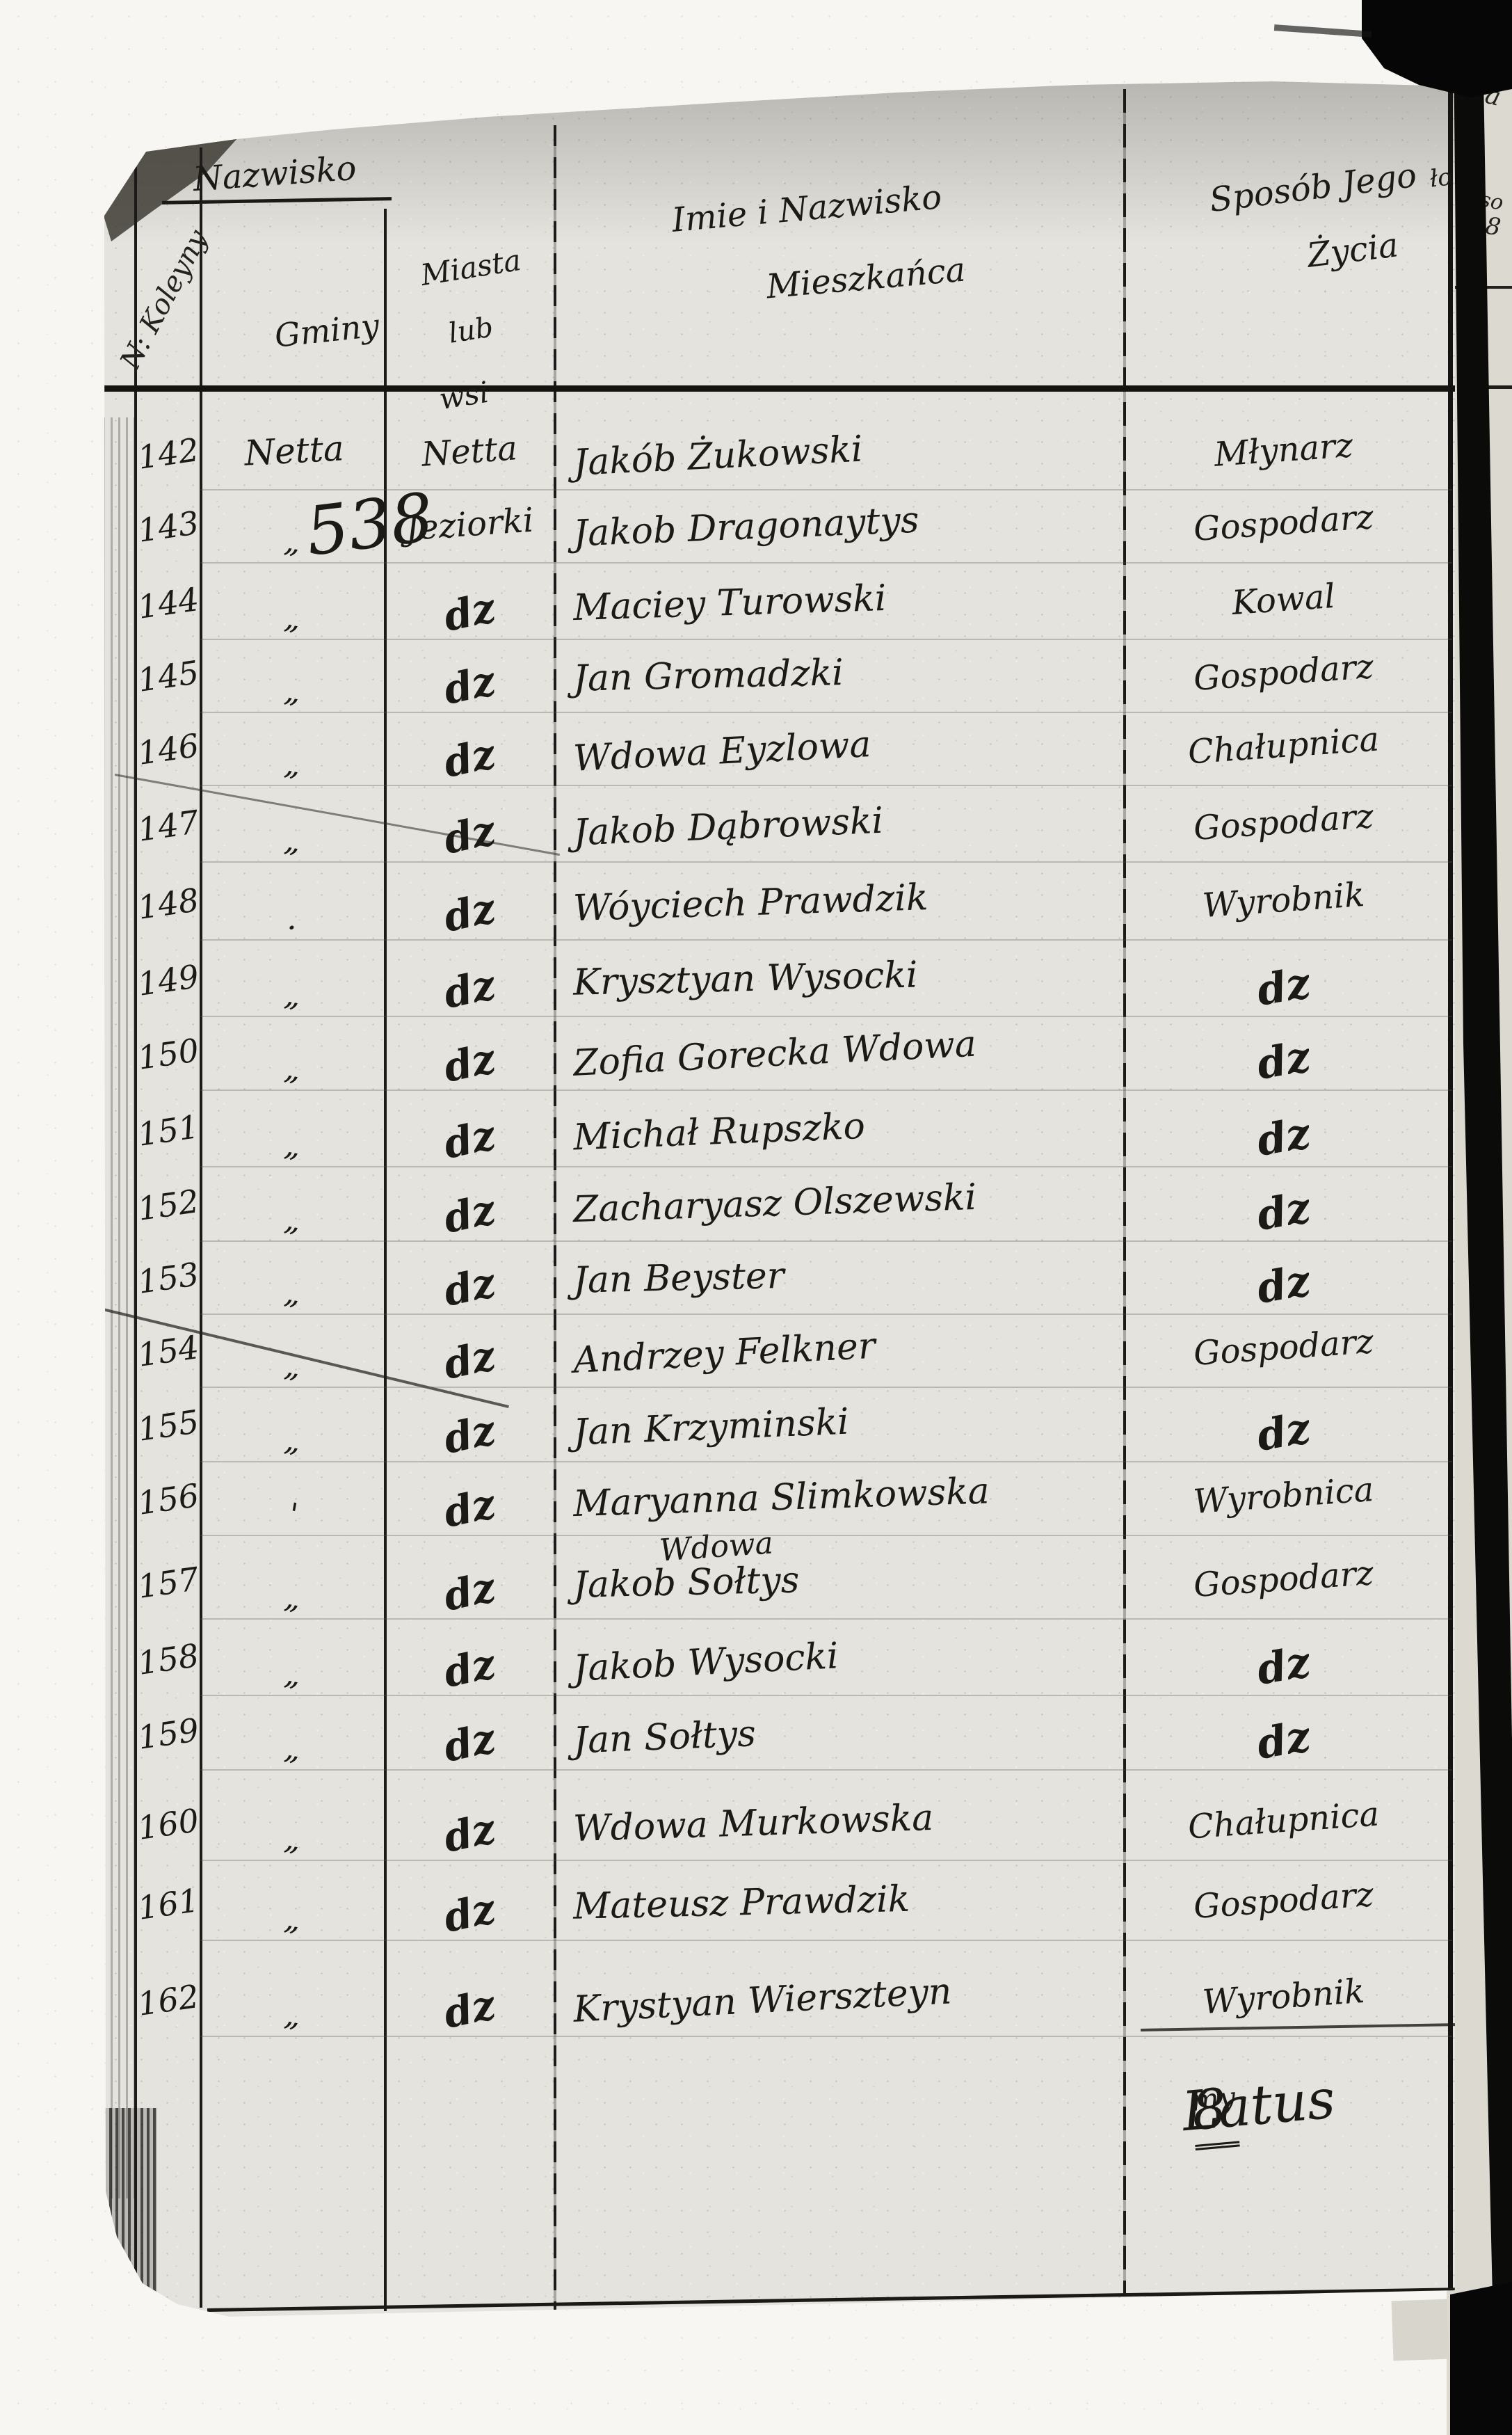  Describe the element at coordinates (780, 1743) in the screenshot. I see `table-row: 159 „ dz Jan Sołtys dz` at that location.